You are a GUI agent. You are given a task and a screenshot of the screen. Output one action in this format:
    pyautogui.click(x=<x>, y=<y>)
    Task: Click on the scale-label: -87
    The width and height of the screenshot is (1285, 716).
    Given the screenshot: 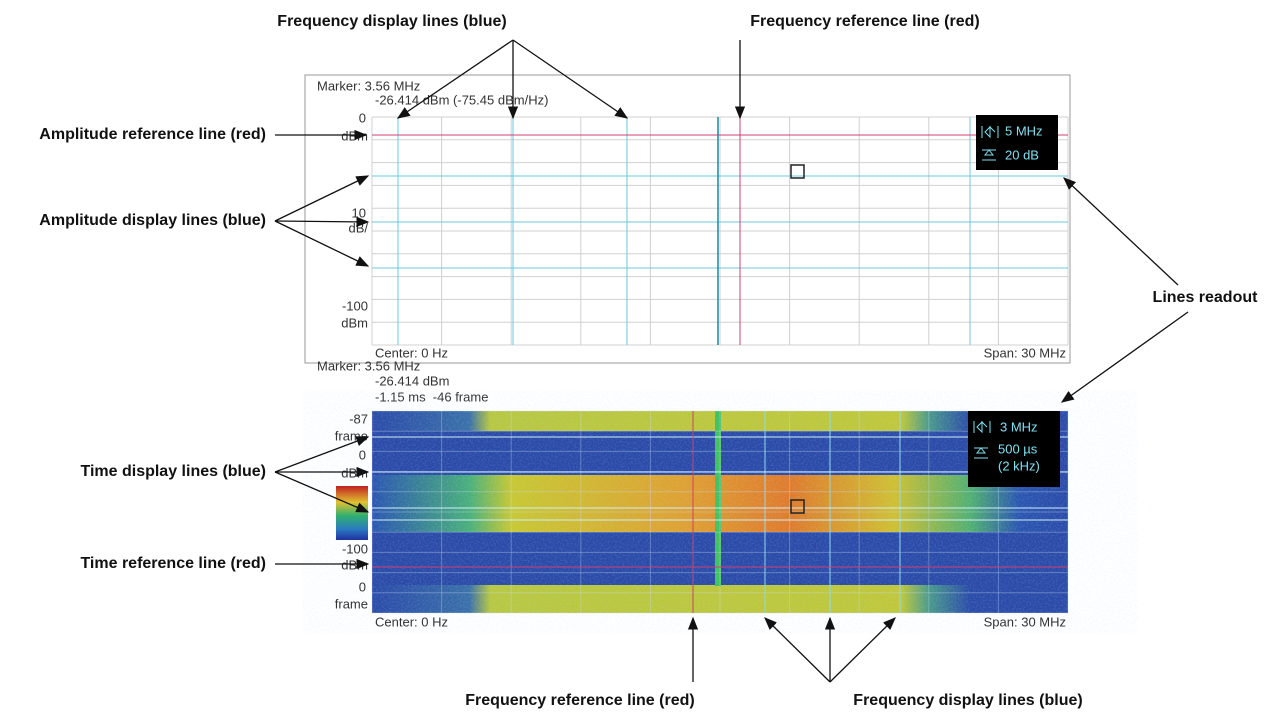 What is the action you would take?
    pyautogui.click(x=358, y=418)
    